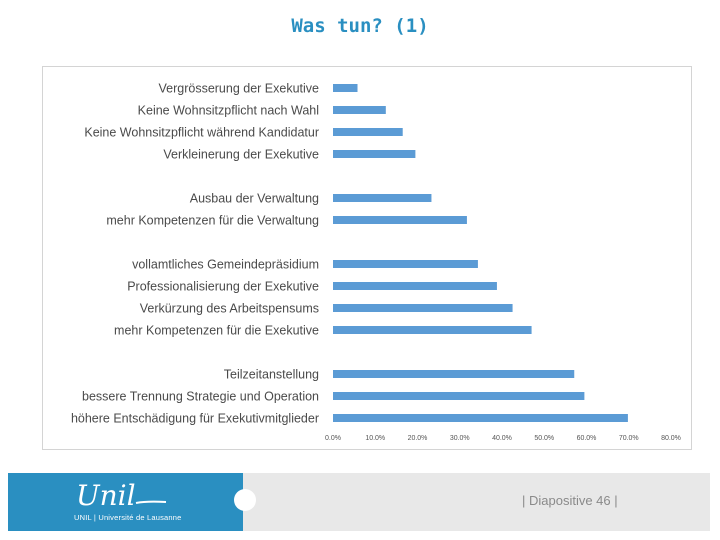 The height and width of the screenshot is (540, 720). Describe the element at coordinates (271, 375) in the screenshot. I see `category-label-10: Teilzeitanstellung` at that location.